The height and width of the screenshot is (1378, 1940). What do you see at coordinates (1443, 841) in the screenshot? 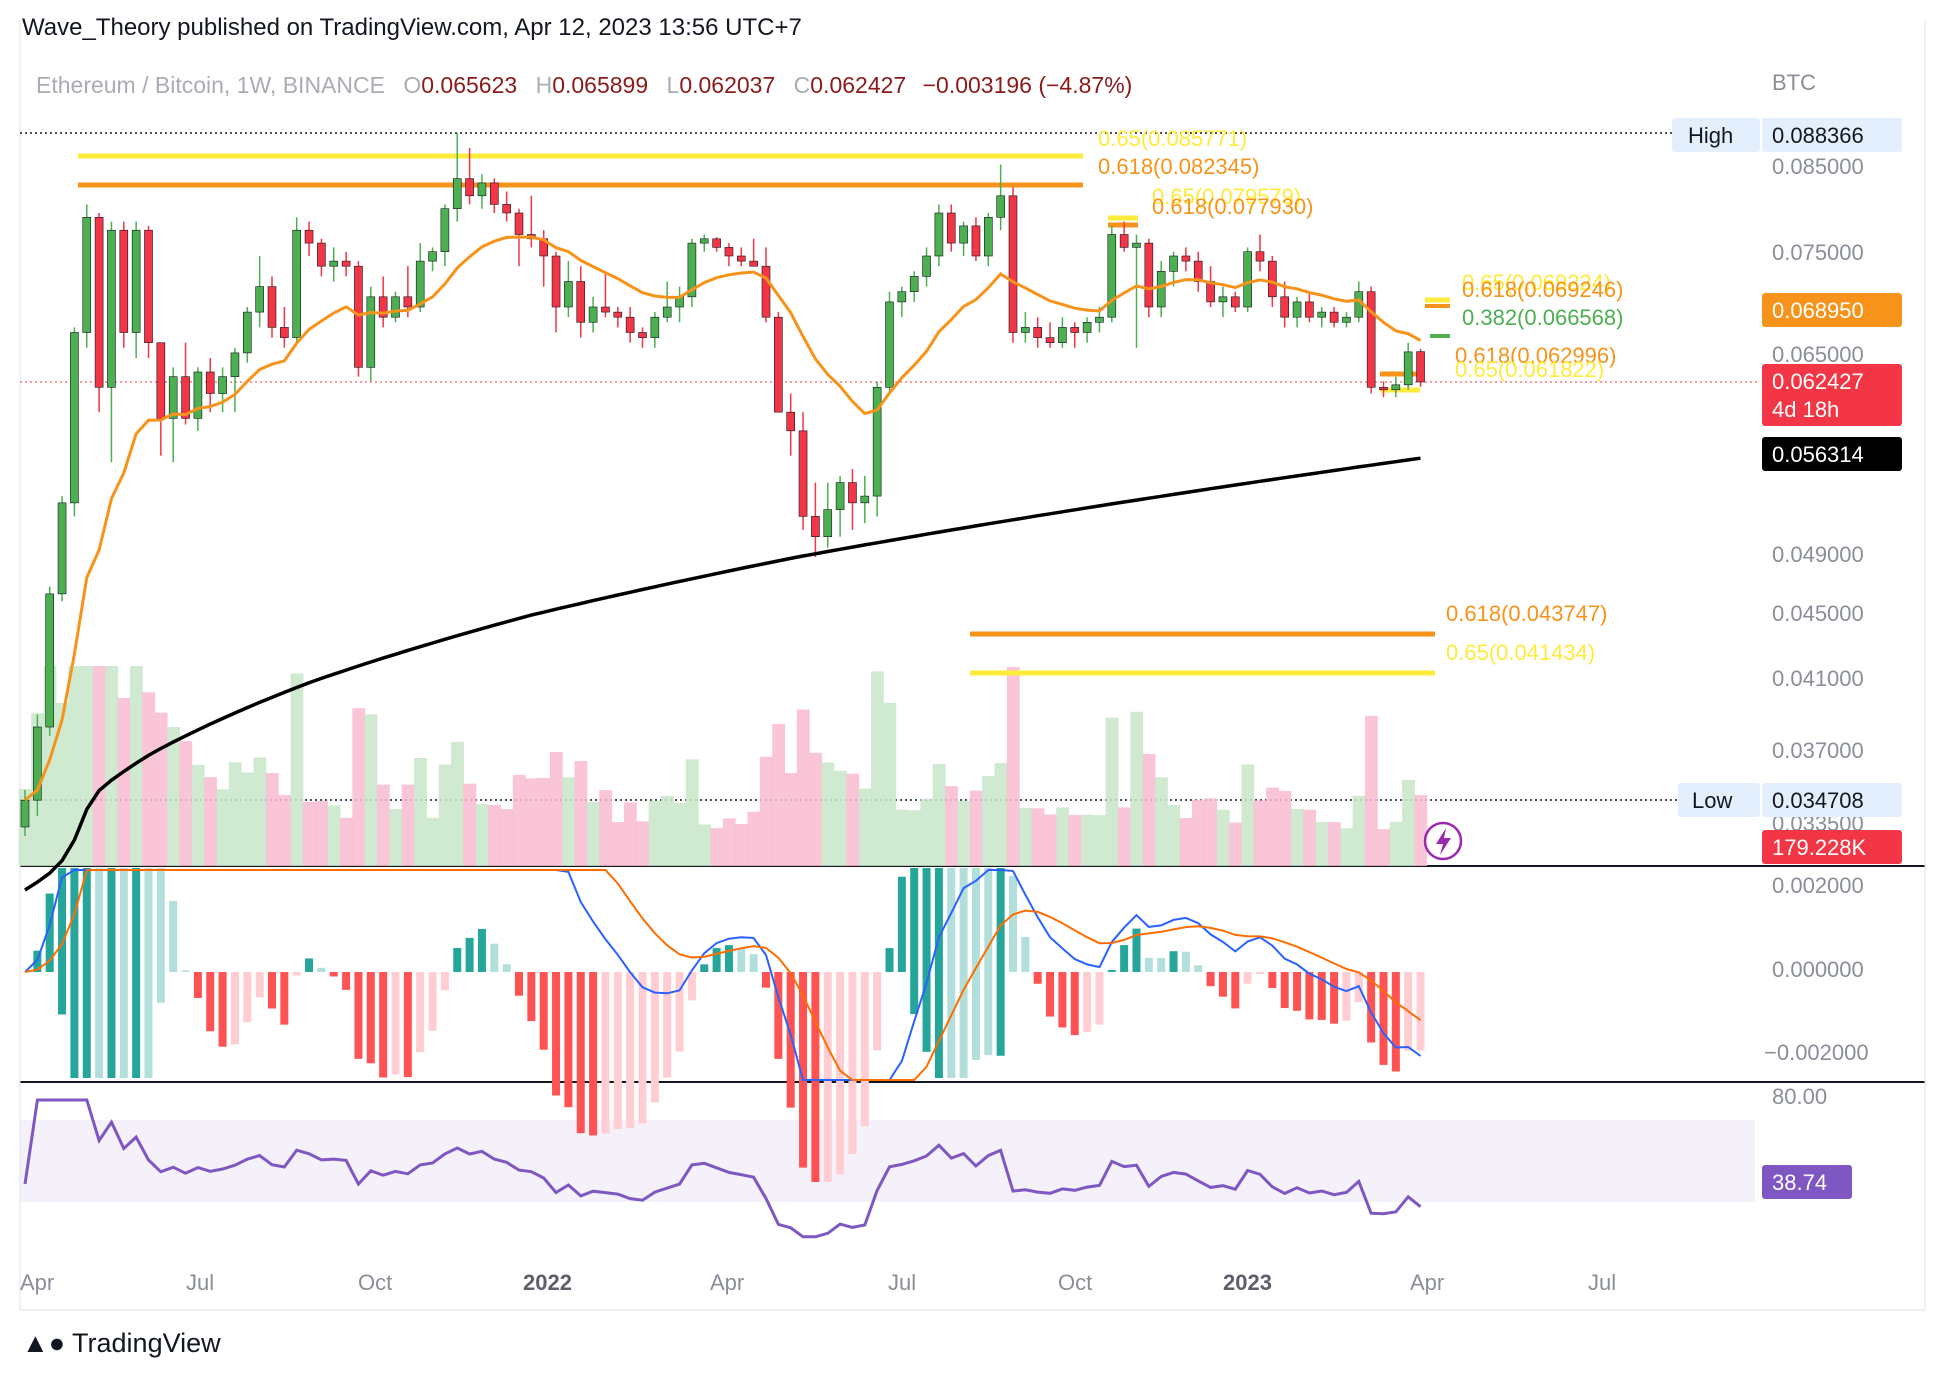
I see `lightning-icon` at bounding box center [1443, 841].